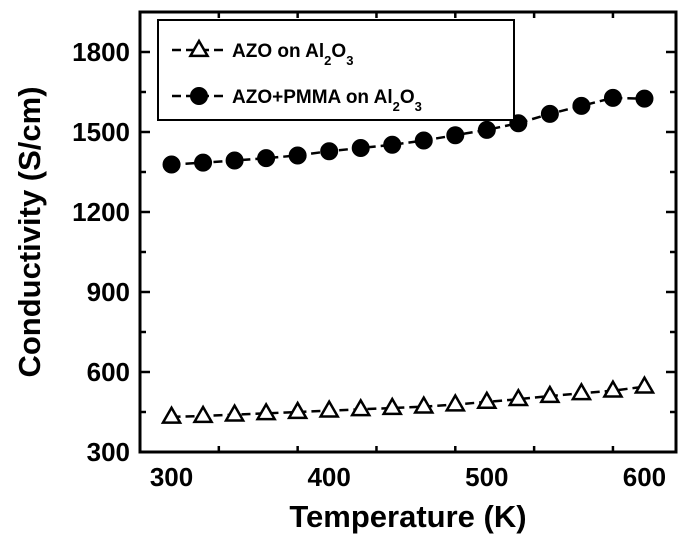 This screenshot has height=534, width=678. Describe the element at coordinates (328, 477) in the screenshot. I see `x-tick-label: 400` at that location.